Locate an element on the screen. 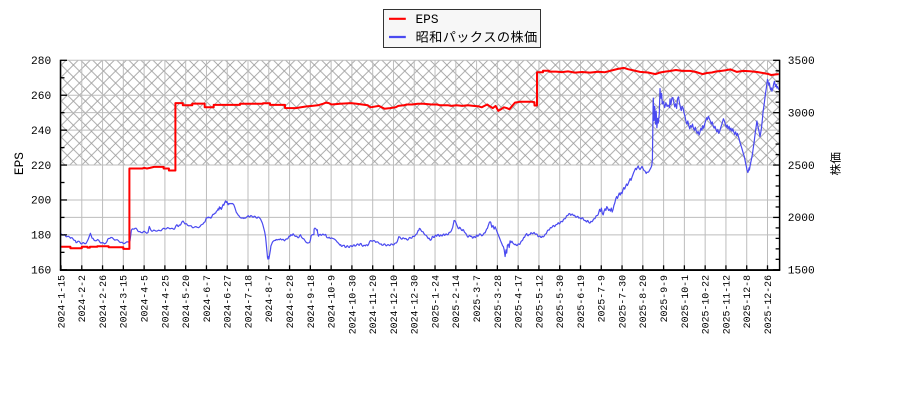 This screenshot has width=900, height=400. svg-text: 2025-12-26 is located at coordinates (768, 304).